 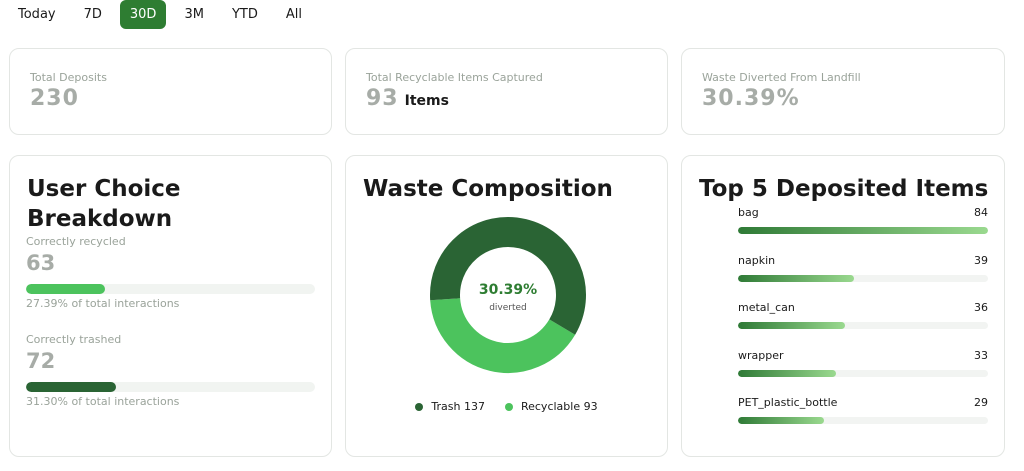 I want to click on correctly-recycled-note: 27.39% of total interactions, so click(x=103, y=303).